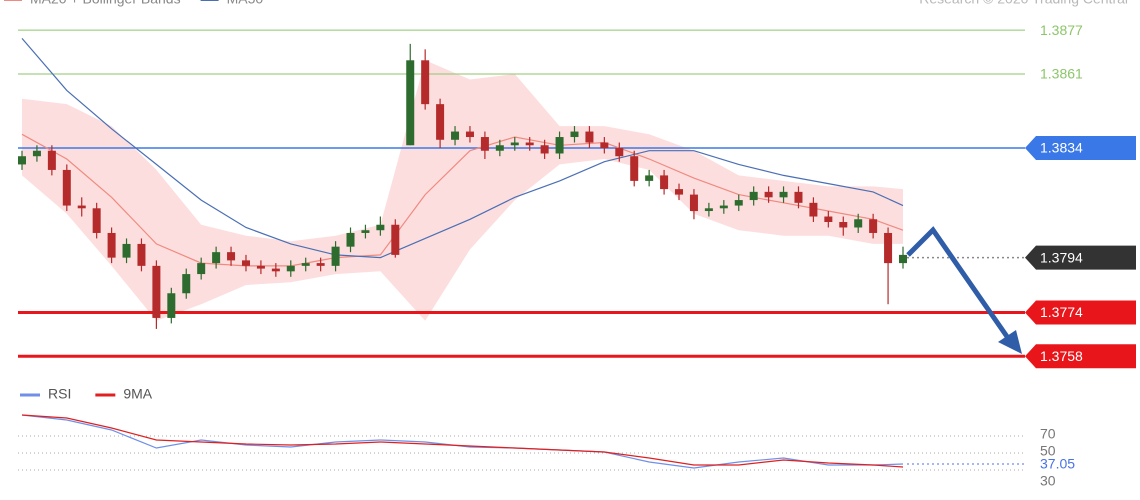  What do you see at coordinates (1023, 3) in the screenshot?
I see `copyright: Research © 2020 Trading Central` at bounding box center [1023, 3].